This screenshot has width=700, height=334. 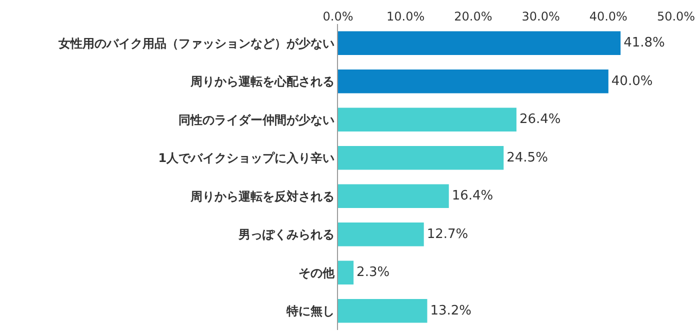 I want to click on data-label: 16.4%, so click(x=473, y=196).